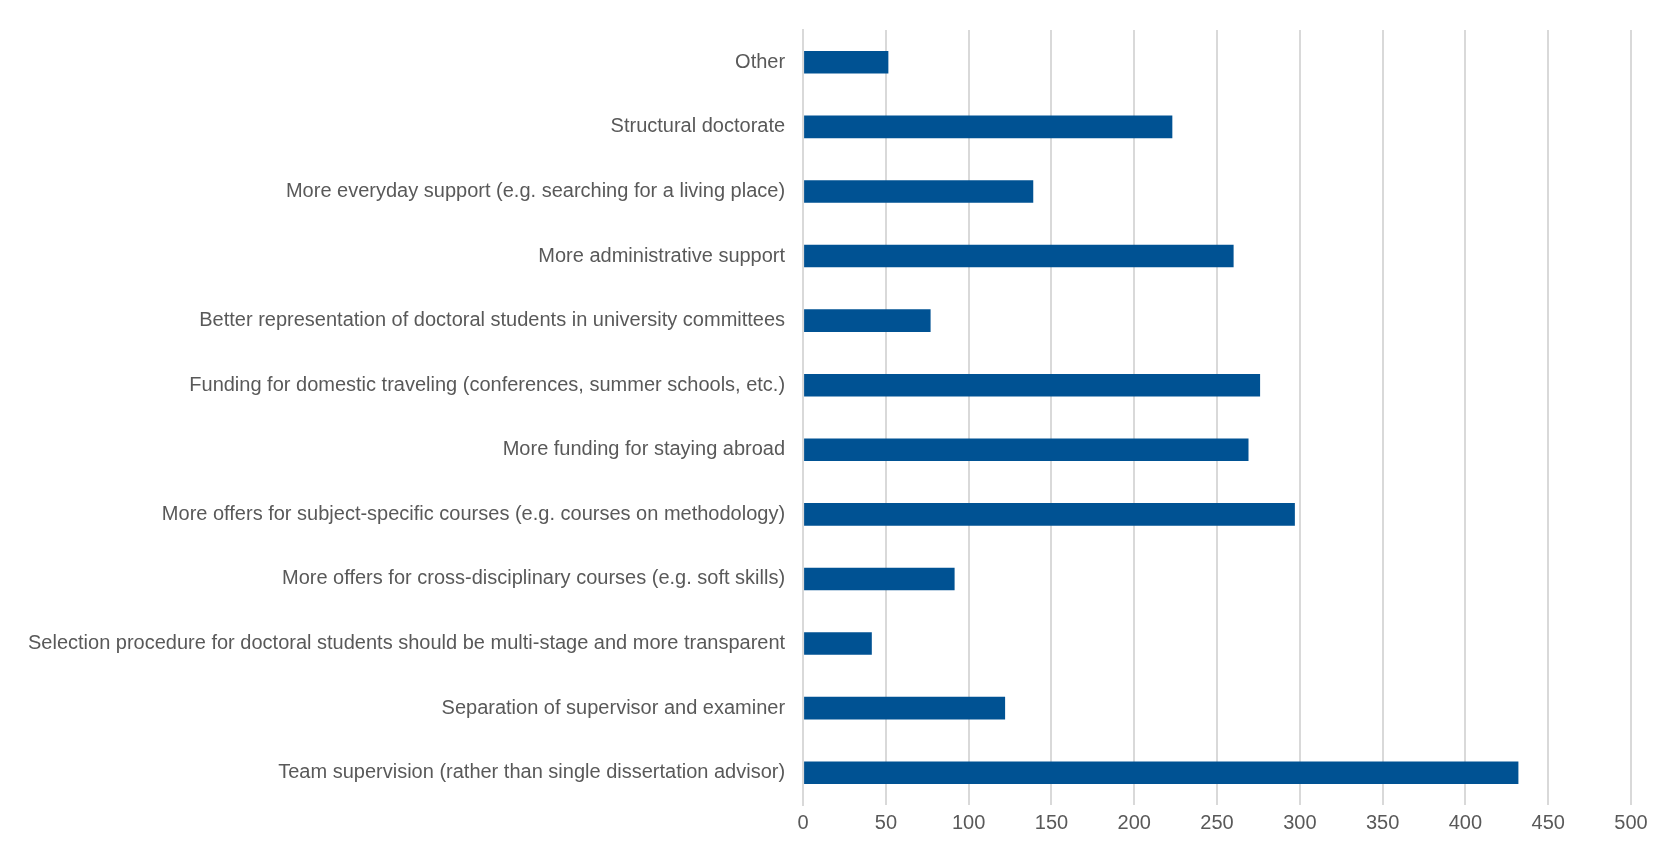 This screenshot has height=851, width=1661. What do you see at coordinates (662, 254) in the screenshot?
I see `y-tick-label: More administrative support` at bounding box center [662, 254].